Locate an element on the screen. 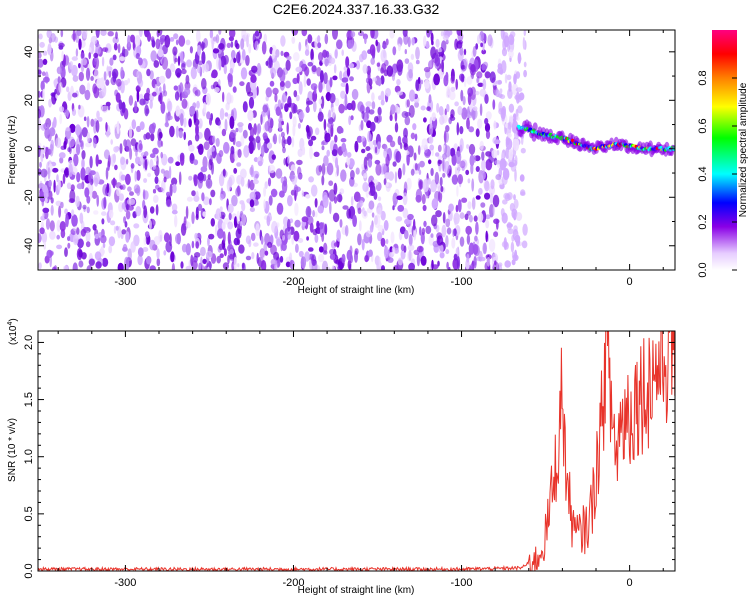  snr-ytick-label: 1.0 is located at coordinates (29, 456).